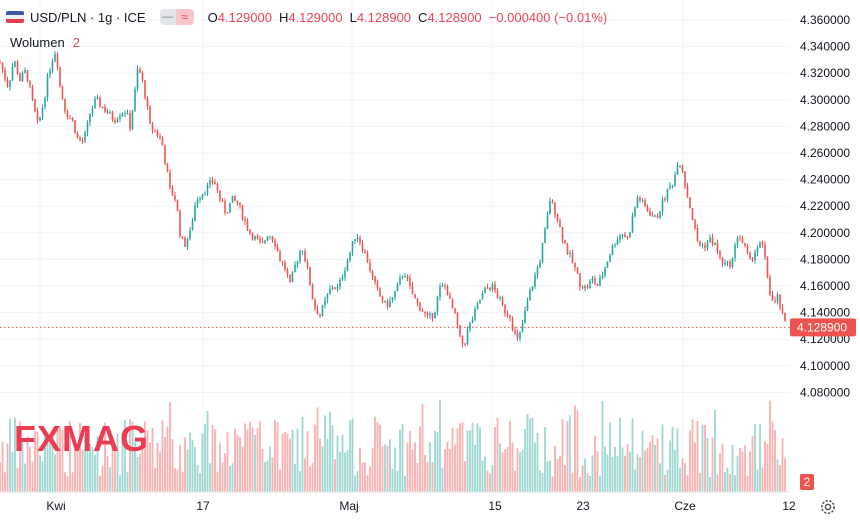 The width and height of the screenshot is (860, 521). Describe the element at coordinates (81, 438) in the screenshot. I see `fxmag-watermark: FXMAG` at that location.